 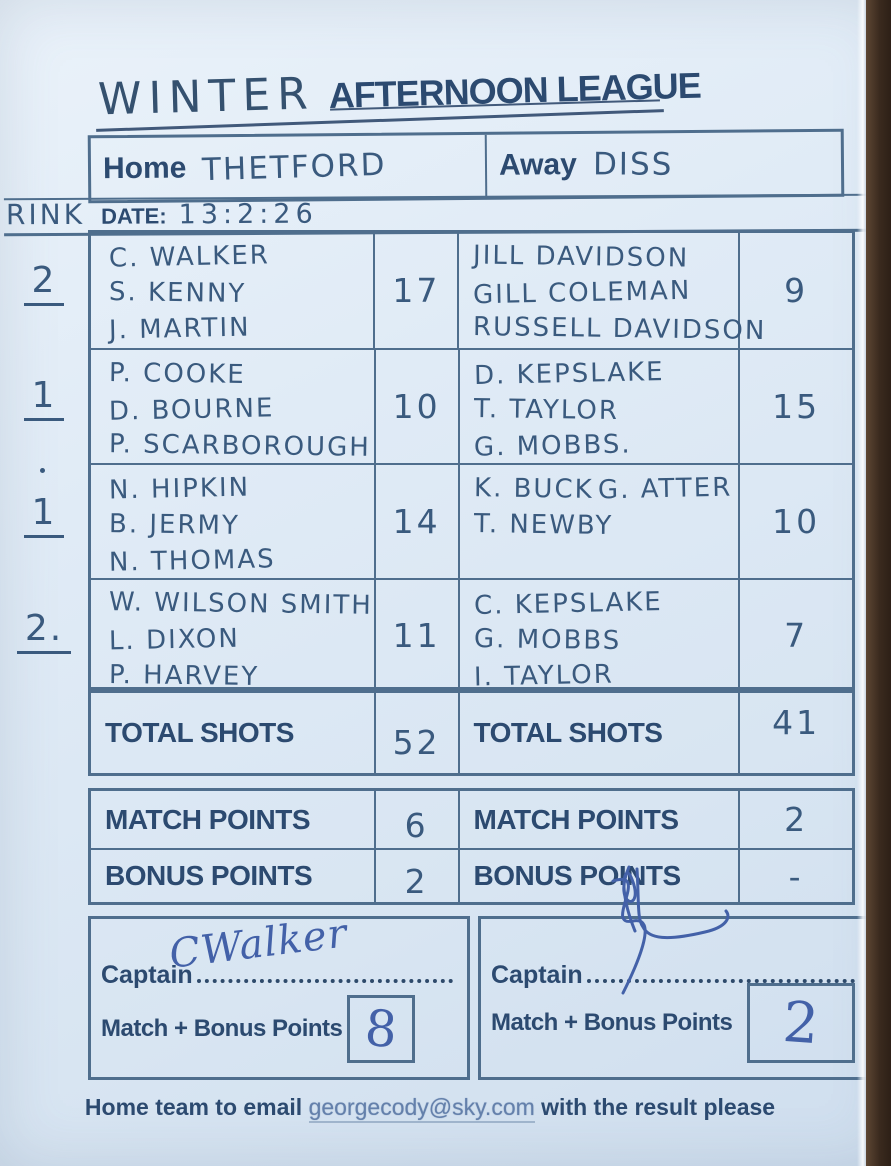 What do you see at coordinates (248, 214) in the screenshot?
I see `date-value: 13:2:26` at bounding box center [248, 214].